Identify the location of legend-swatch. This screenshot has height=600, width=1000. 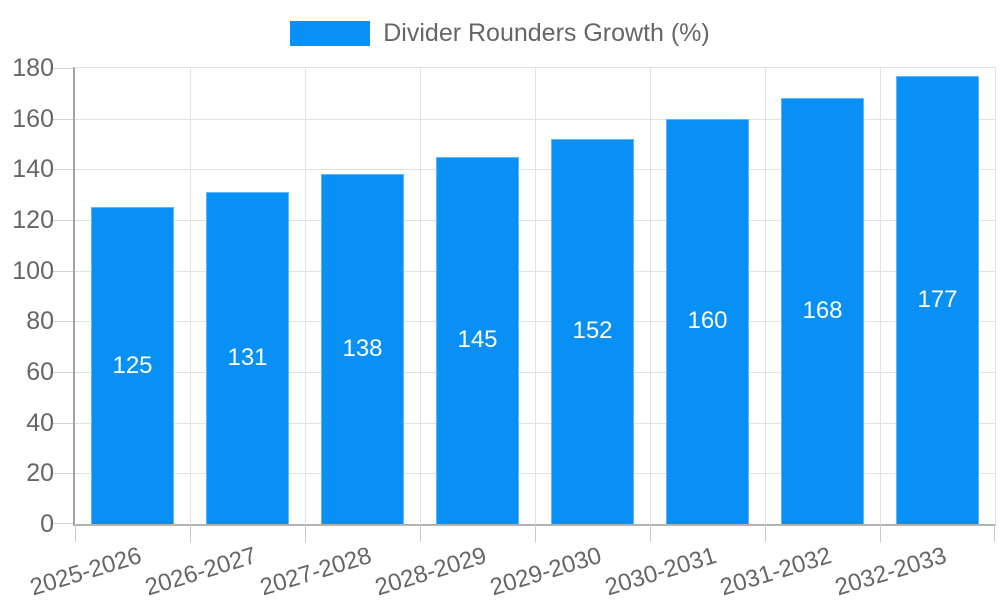
(330, 33).